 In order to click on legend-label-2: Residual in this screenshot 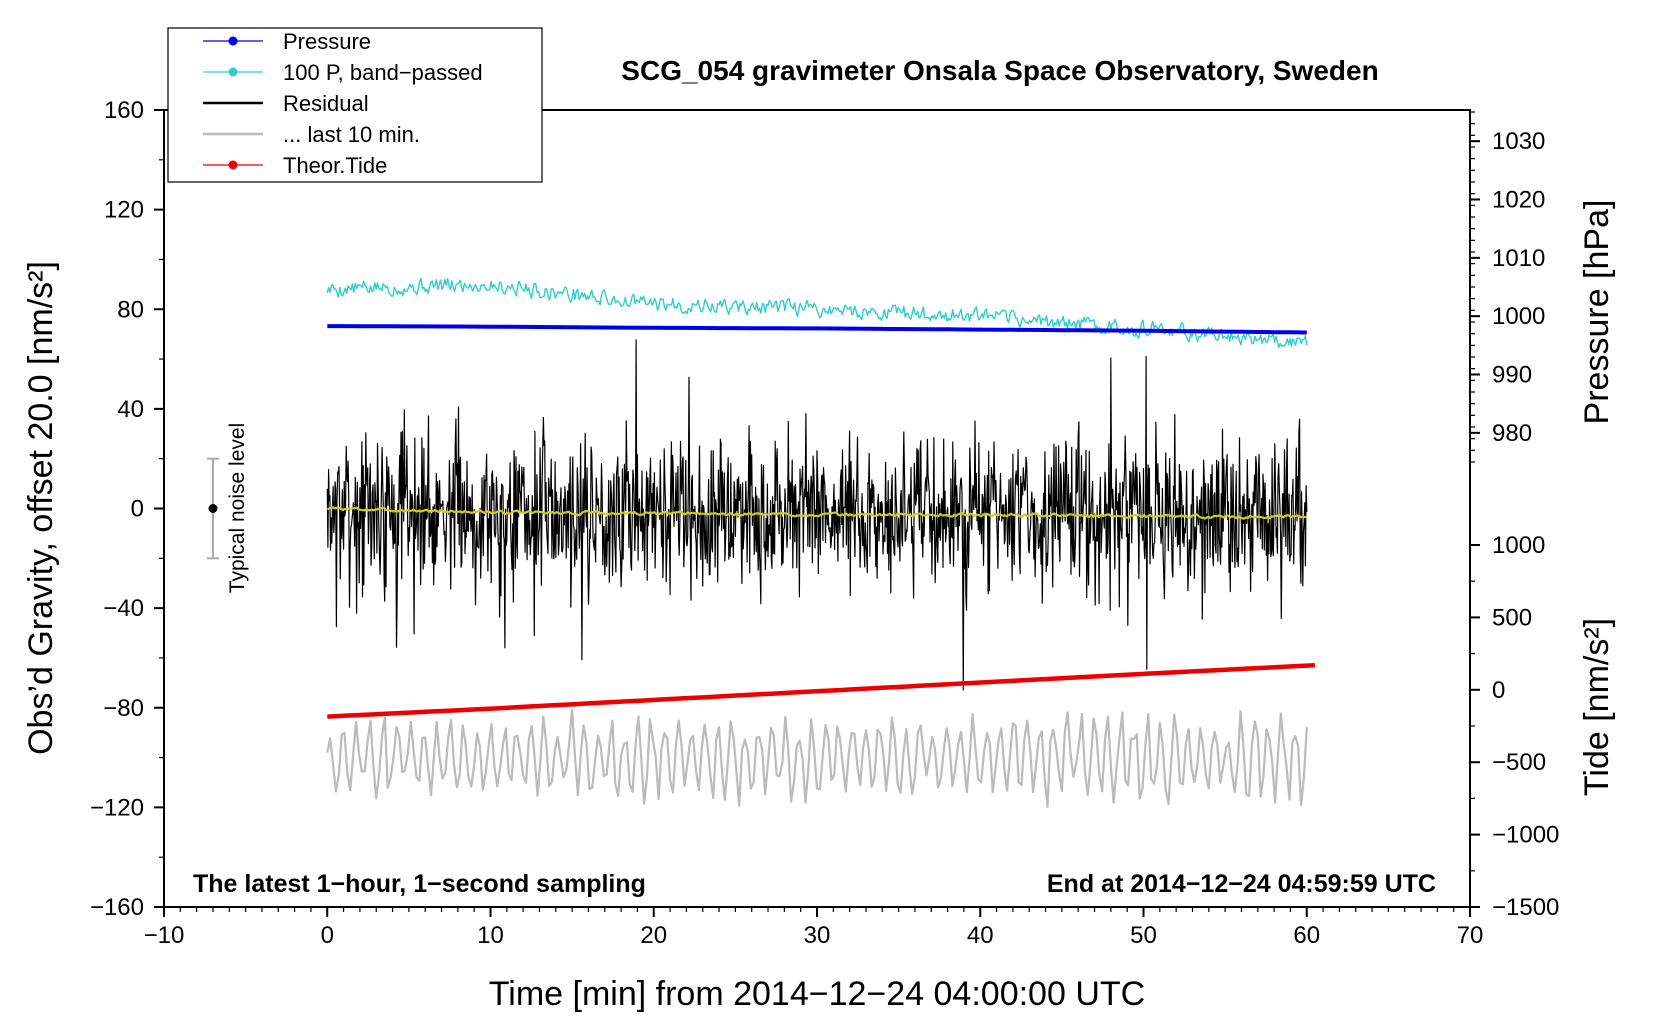, I will do `click(326, 103)`.